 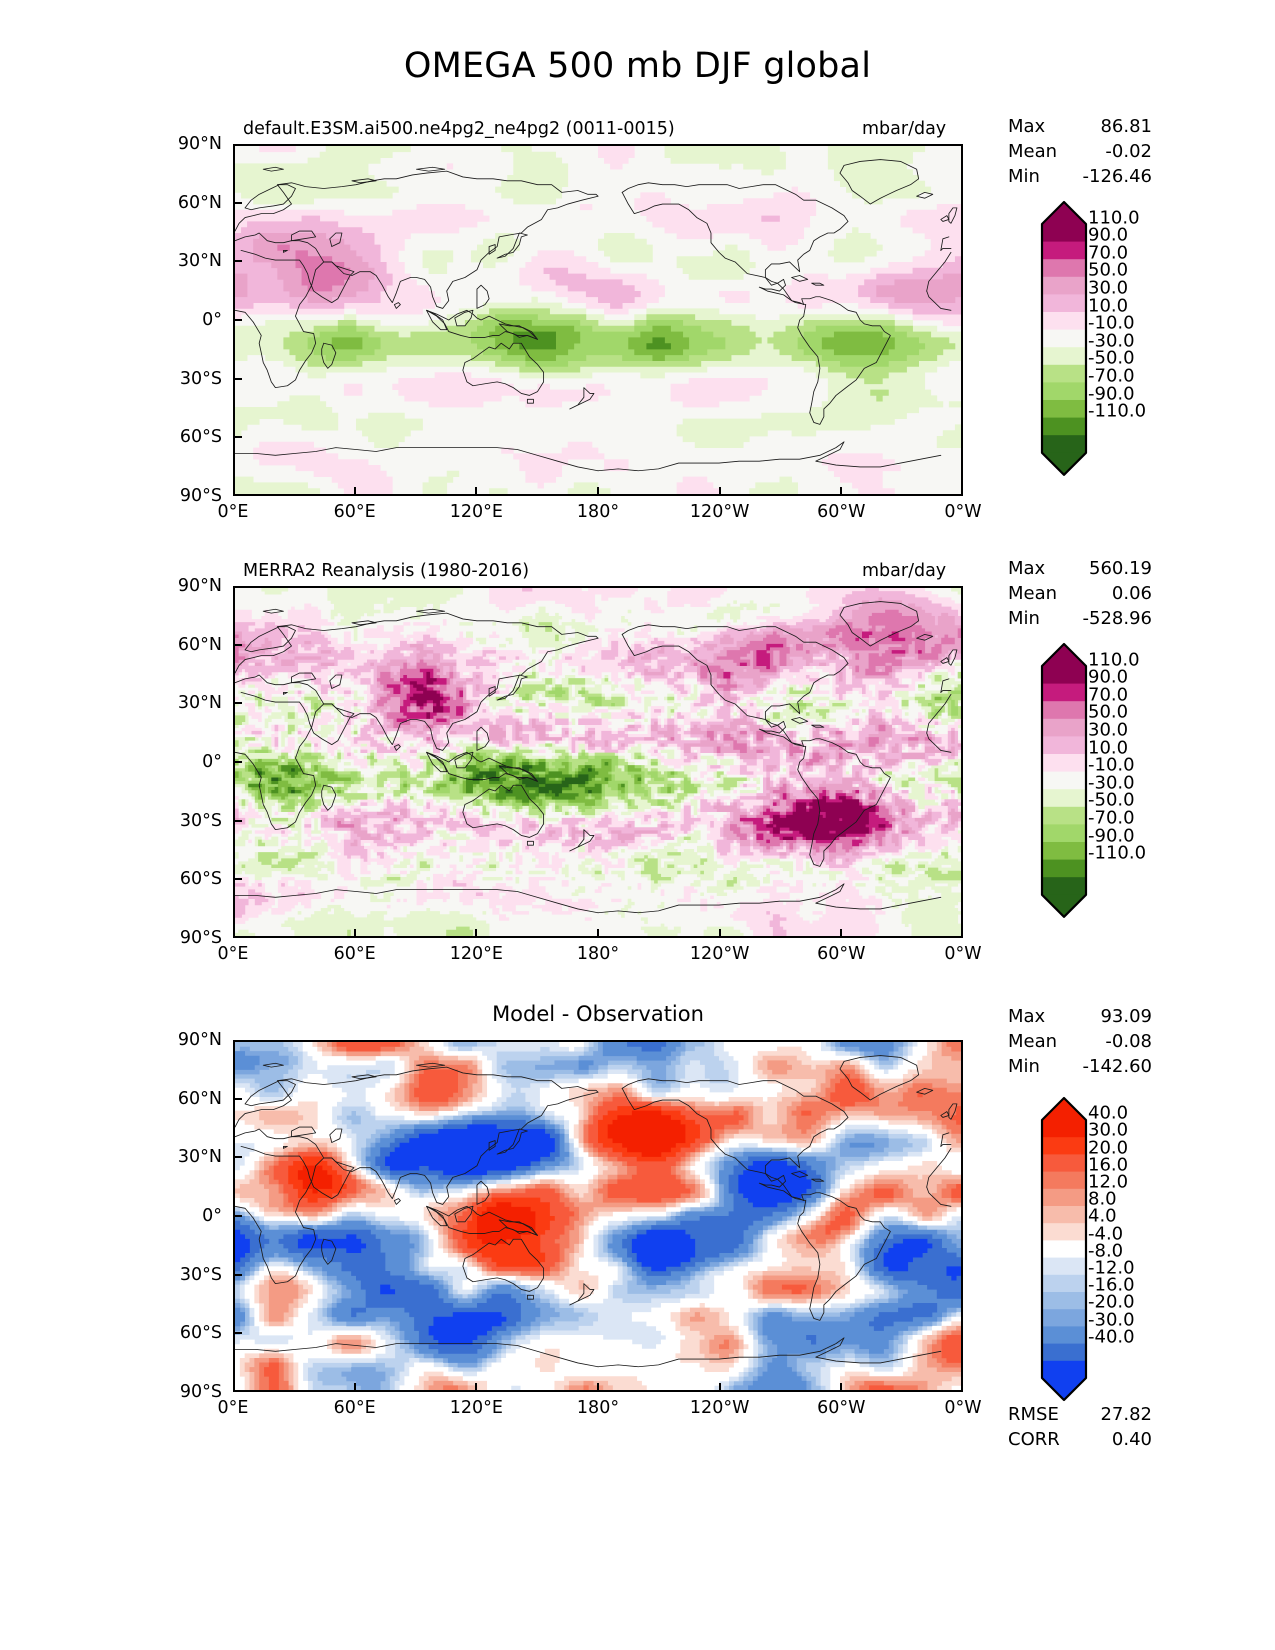 I want to click on stat-value: -126.46, so click(x=1117, y=176).